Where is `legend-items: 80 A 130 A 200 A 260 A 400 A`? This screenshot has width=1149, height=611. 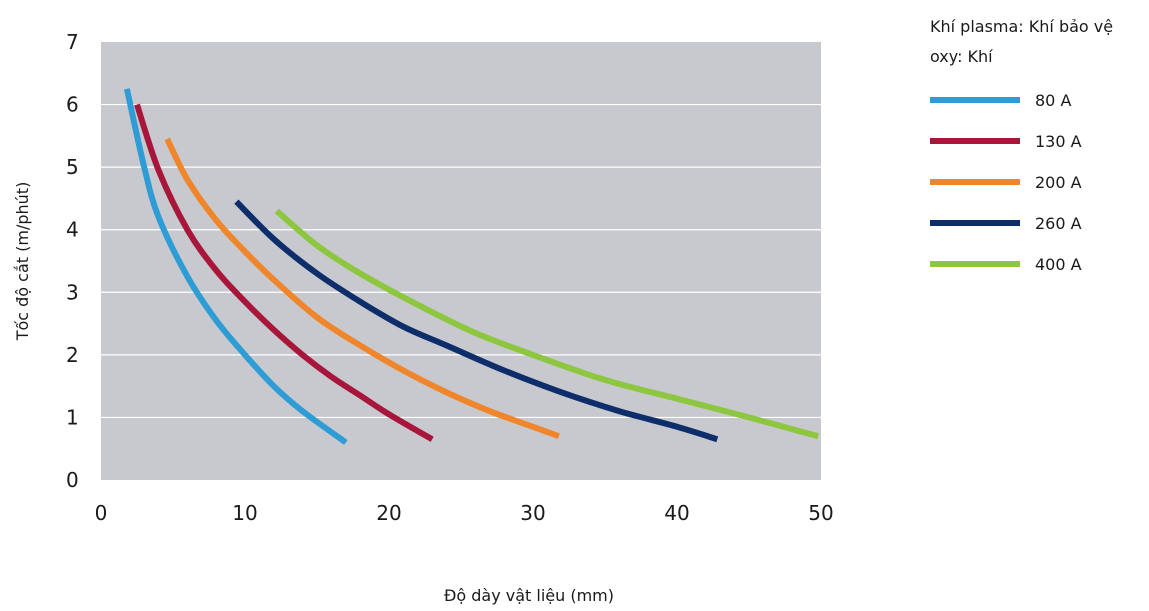
legend-items: 80 A 130 A 200 A 260 A 400 A is located at coordinates (1006, 182).